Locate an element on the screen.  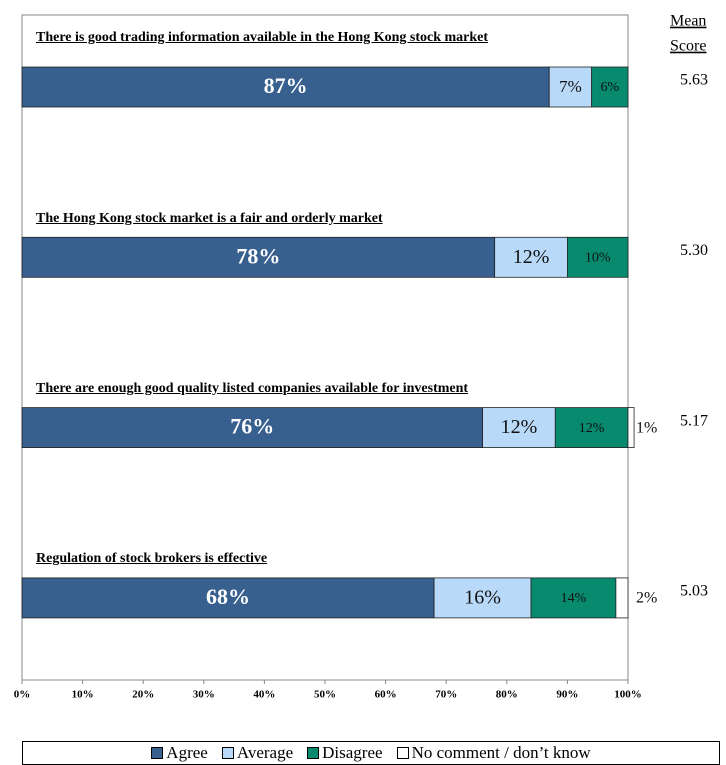
x-tick-label: 10% is located at coordinates (83, 695).